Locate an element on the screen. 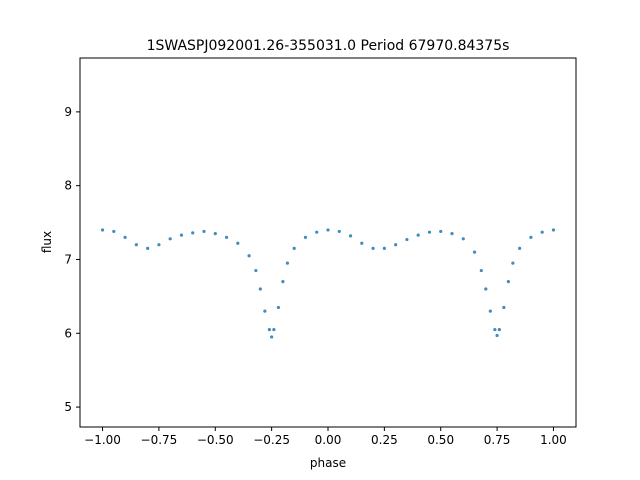 The height and width of the screenshot is (480, 640). y-tick-label: 5 is located at coordinates (68, 407).